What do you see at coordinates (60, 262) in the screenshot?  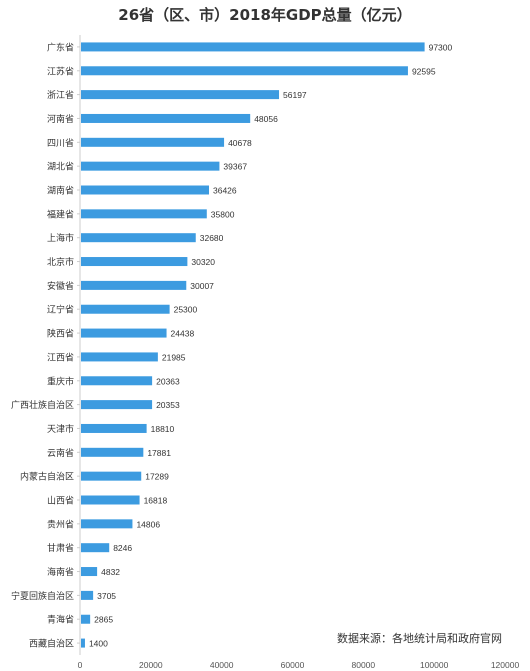 I see `category-label: 北京市` at bounding box center [60, 262].